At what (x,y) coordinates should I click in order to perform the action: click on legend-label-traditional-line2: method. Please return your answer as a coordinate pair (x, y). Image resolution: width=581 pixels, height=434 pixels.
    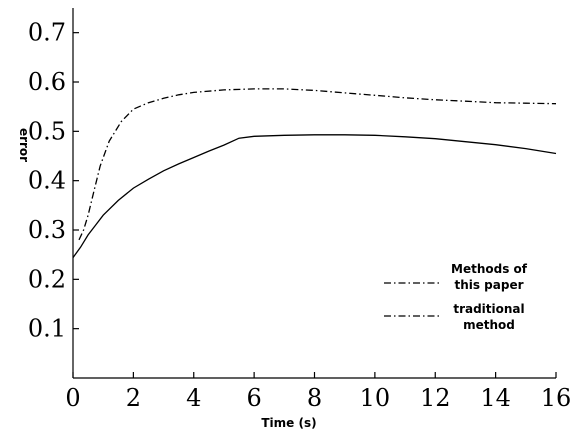
    Looking at the image, I should click on (489, 325).